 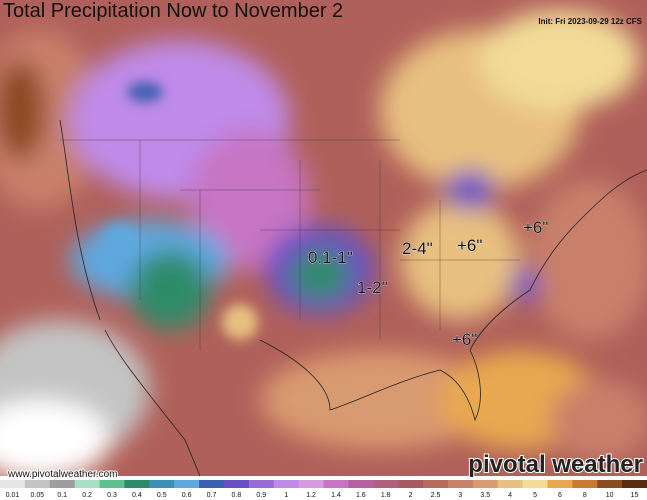 I want to click on legend-label: 4, so click(x=510, y=495).